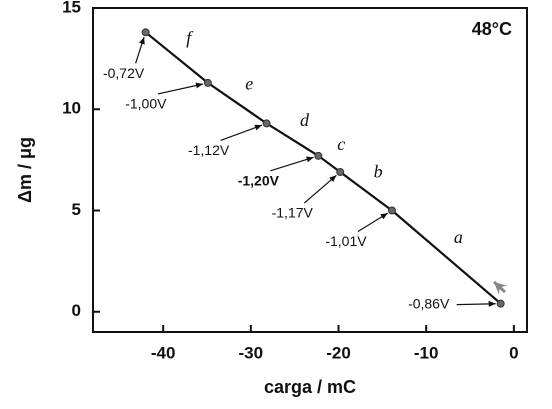 Image resolution: width=552 pixels, height=409 pixels. I want to click on point-label: -1,20V, so click(259, 181).